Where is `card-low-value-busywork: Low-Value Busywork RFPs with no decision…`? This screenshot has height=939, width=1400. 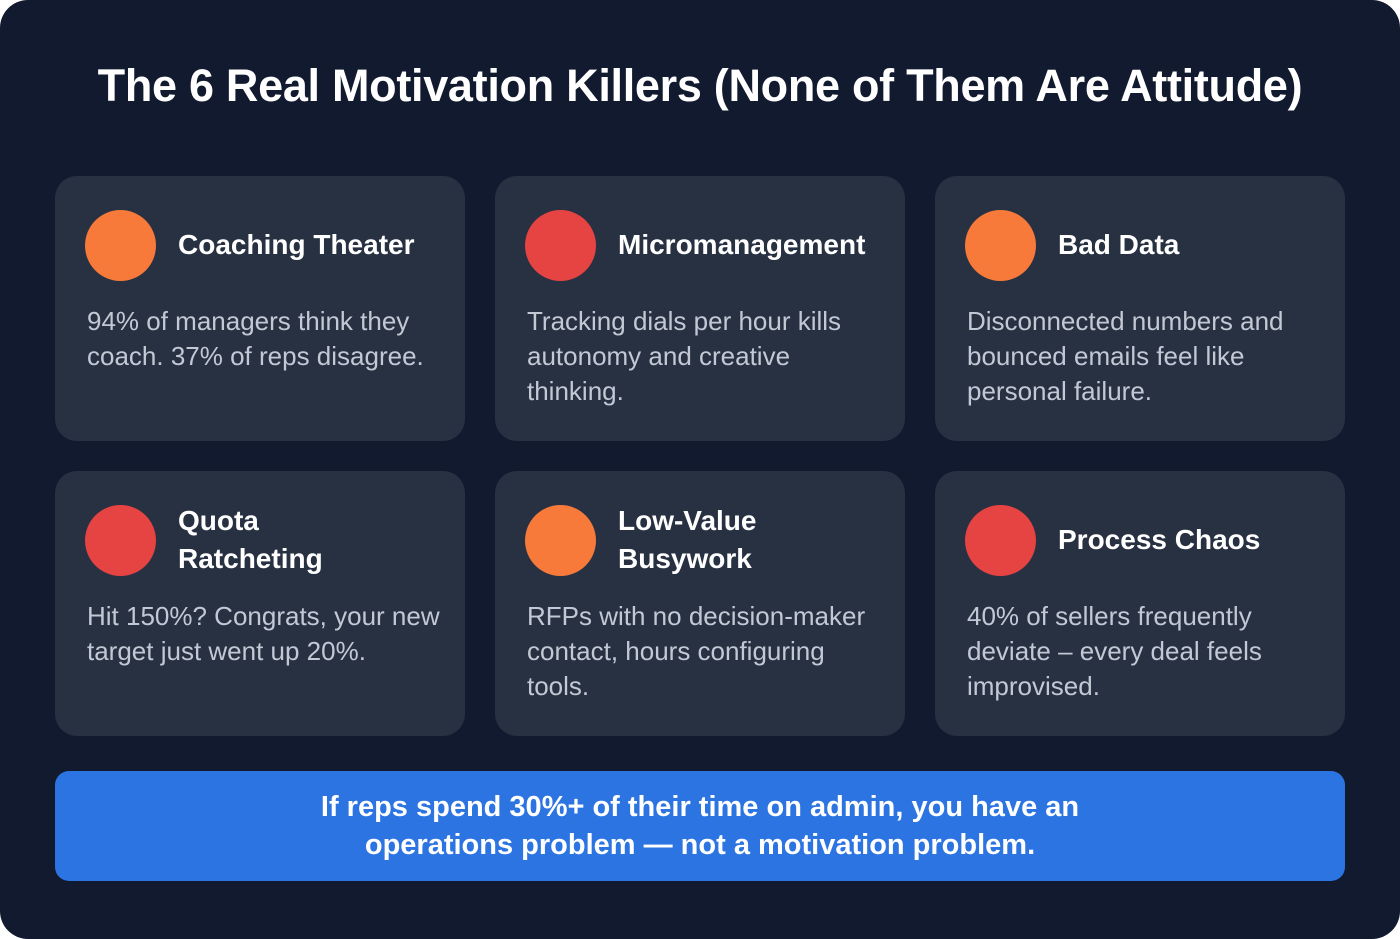 card-low-value-busywork: Low-Value Busywork RFPs with no decision… is located at coordinates (700, 603).